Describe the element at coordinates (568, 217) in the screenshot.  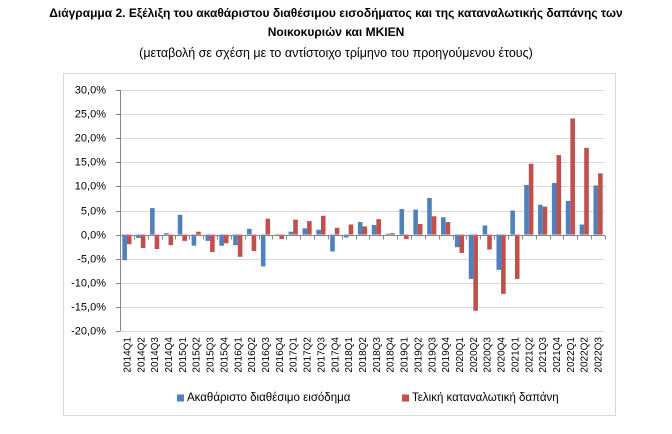
I see `bar-income-2022Q1` at that location.